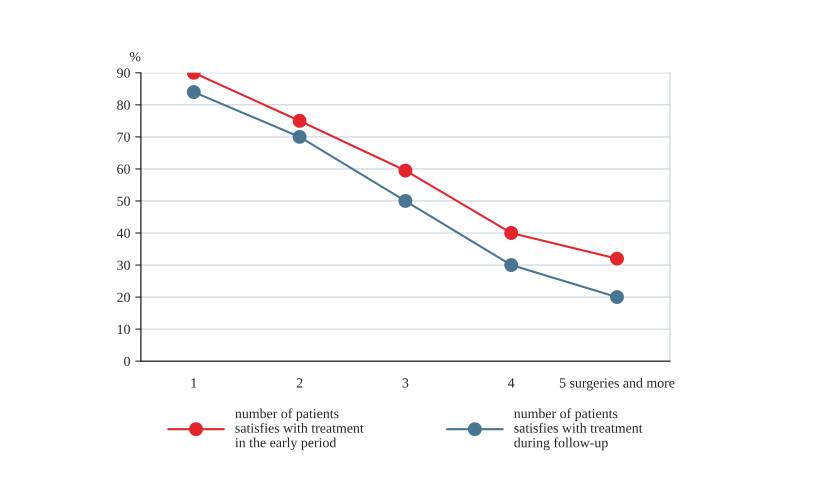  Describe the element at coordinates (123, 297) in the screenshot. I see `y-tick-label: 20` at that location.